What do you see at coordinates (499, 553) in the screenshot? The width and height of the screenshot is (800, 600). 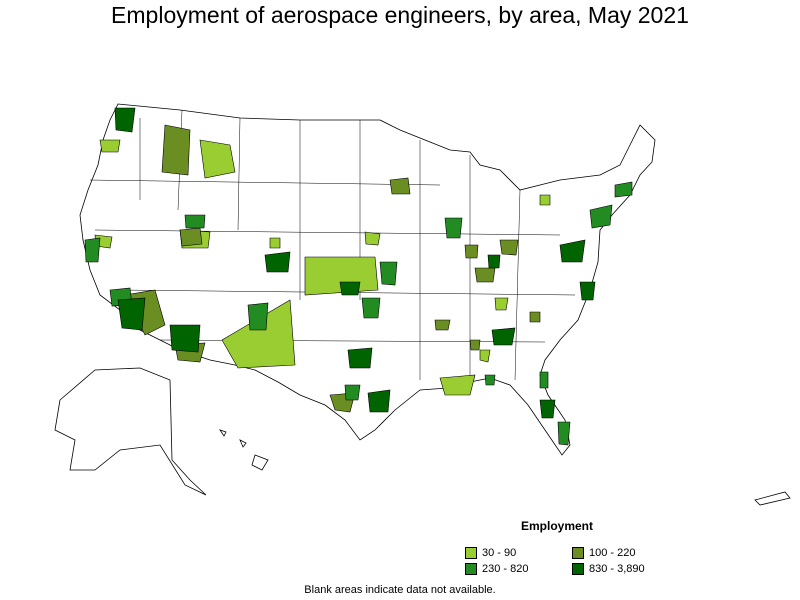 I see `legend-label: 30 - 90` at bounding box center [499, 553].